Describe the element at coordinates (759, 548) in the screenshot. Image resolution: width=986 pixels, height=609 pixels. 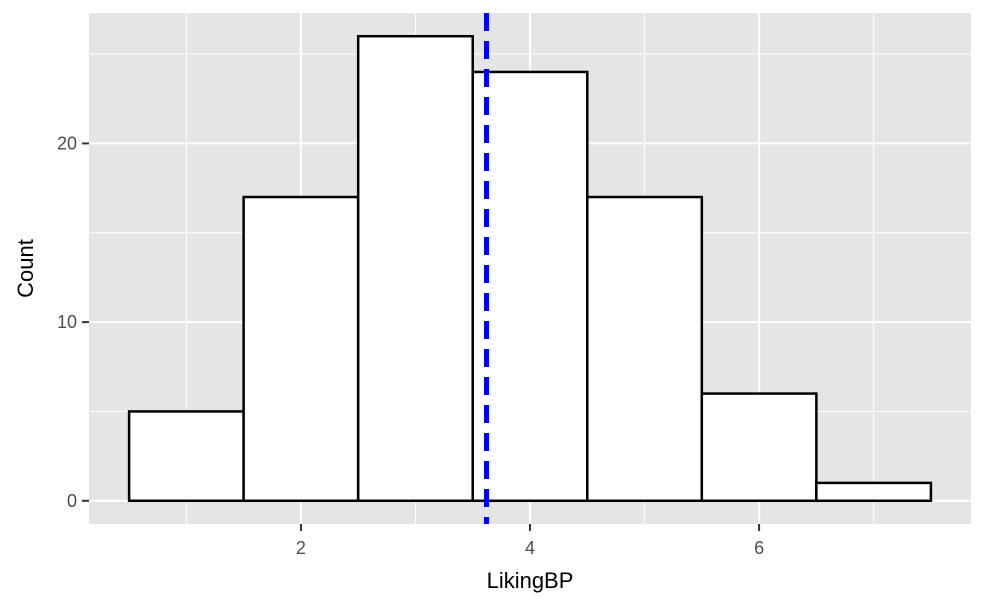
I see `x-tick-label-2: 6` at that location.